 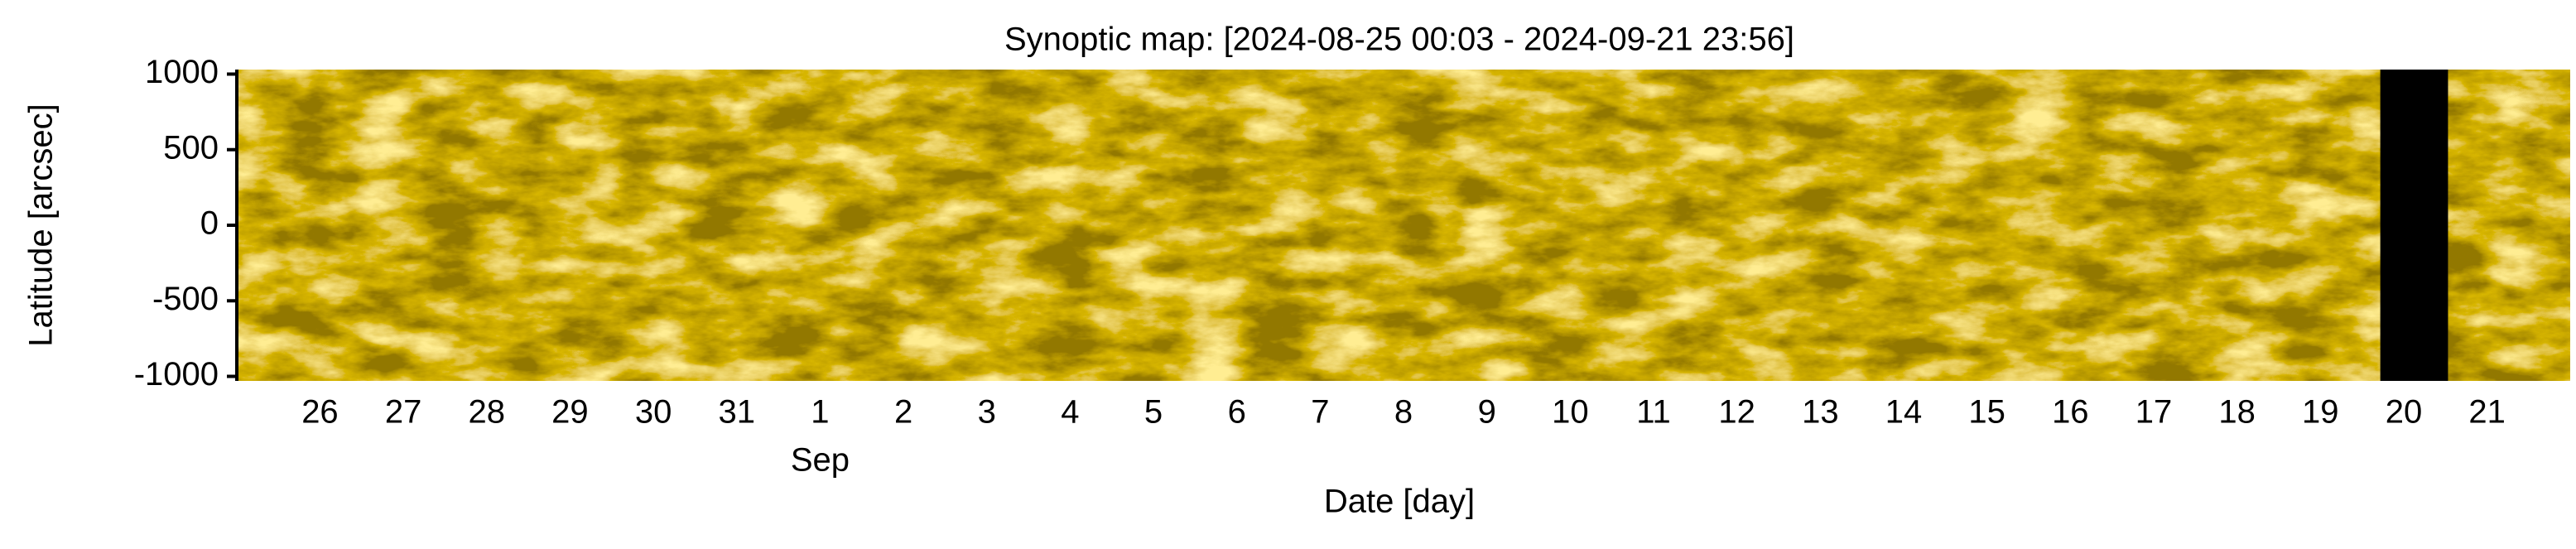 What do you see at coordinates (176, 374) in the screenshot?
I see `y-tick-label: -1000` at bounding box center [176, 374].